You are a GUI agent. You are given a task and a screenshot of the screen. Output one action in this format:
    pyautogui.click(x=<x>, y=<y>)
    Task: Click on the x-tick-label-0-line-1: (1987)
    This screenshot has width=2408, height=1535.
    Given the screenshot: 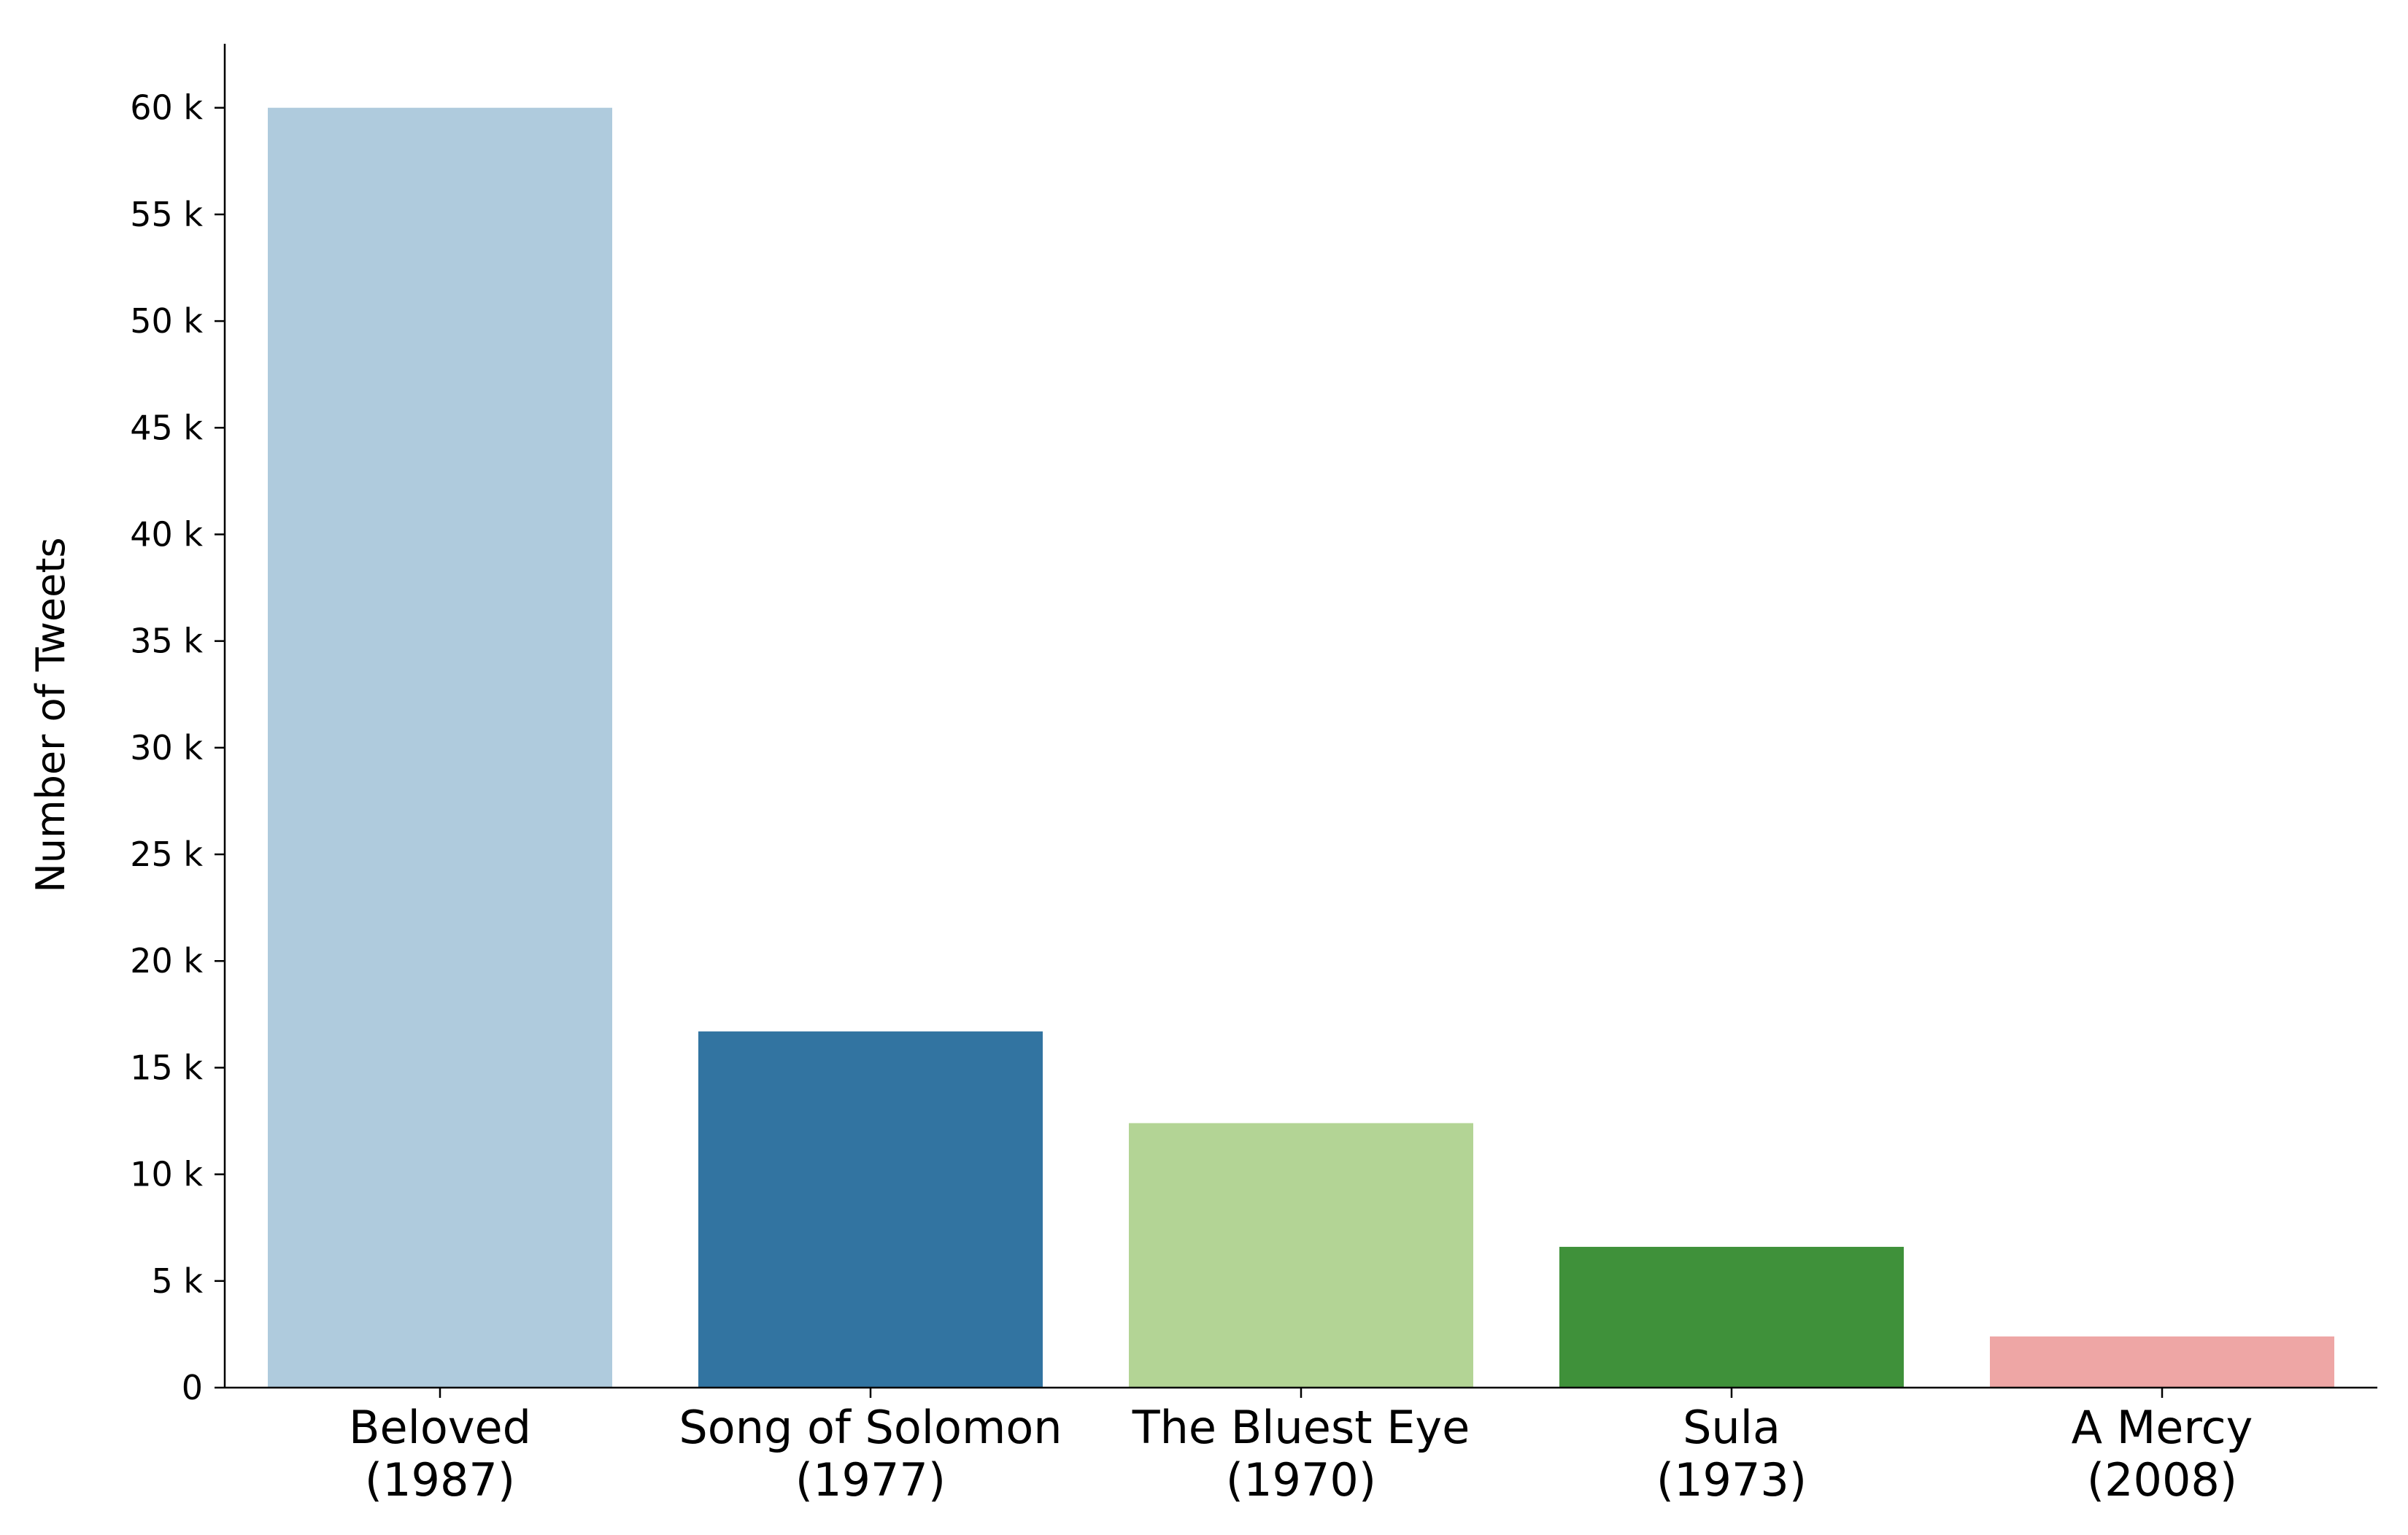 What is the action you would take?
    pyautogui.click(x=440, y=1480)
    